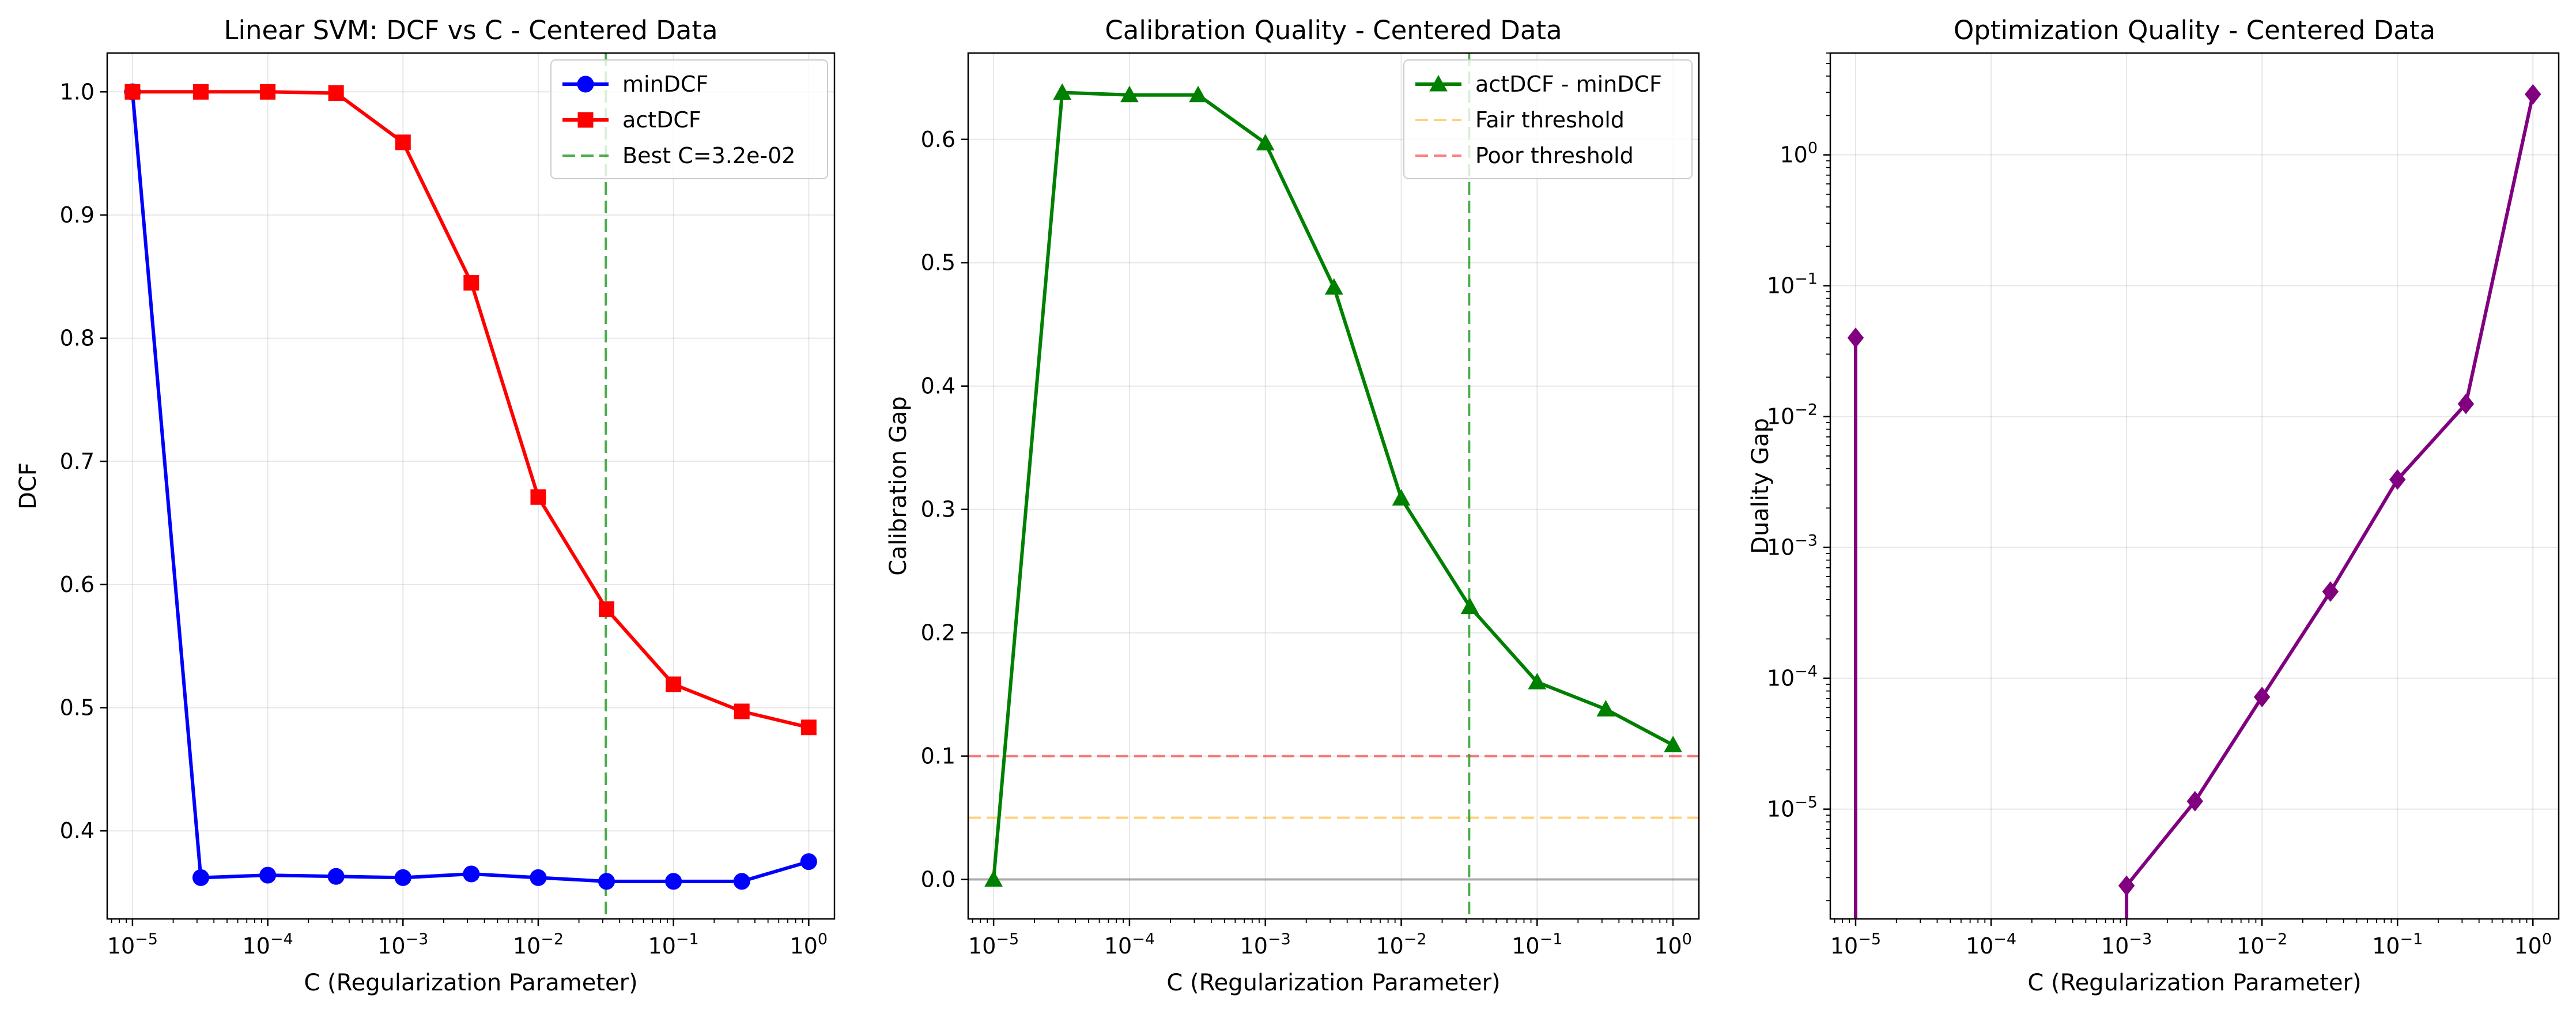 This screenshot has height=1010, width=2576. Describe the element at coordinates (77, 215) in the screenshot. I see `y-tick-label: 0.9` at that location.